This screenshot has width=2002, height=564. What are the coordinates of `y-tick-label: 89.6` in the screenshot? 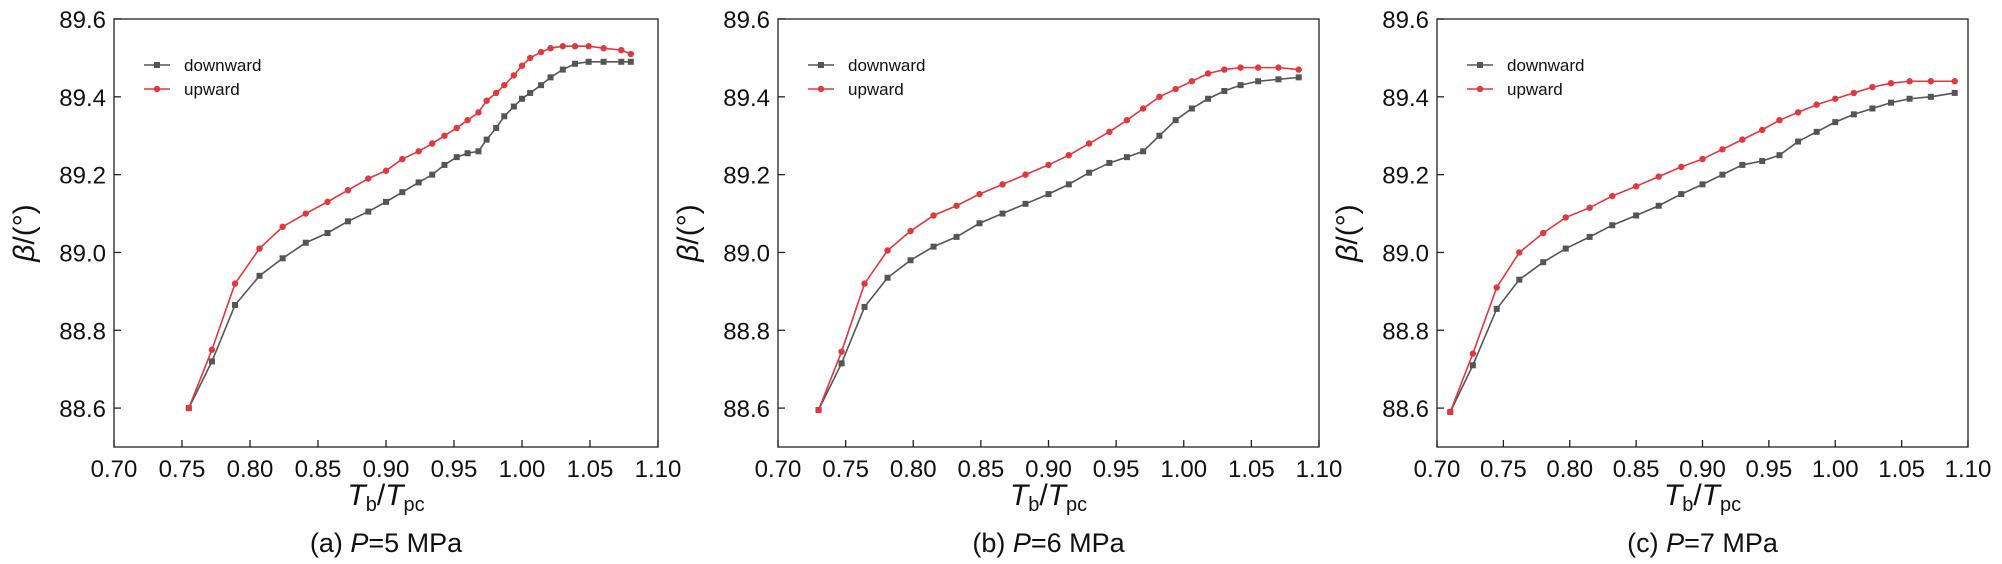 It's located at (1405, 20).